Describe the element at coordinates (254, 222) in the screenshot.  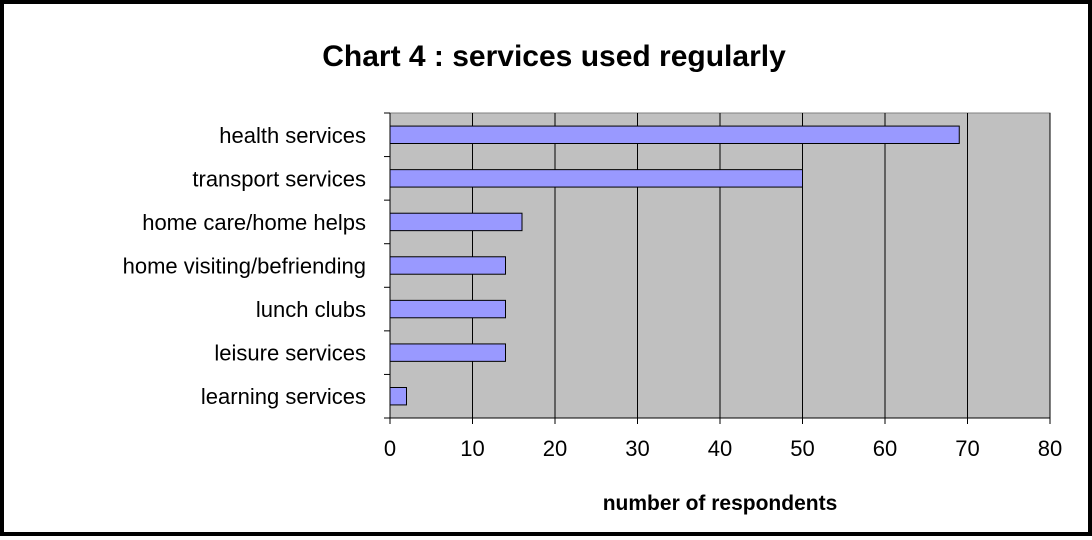
I see `category-label: home care/home helps` at that location.